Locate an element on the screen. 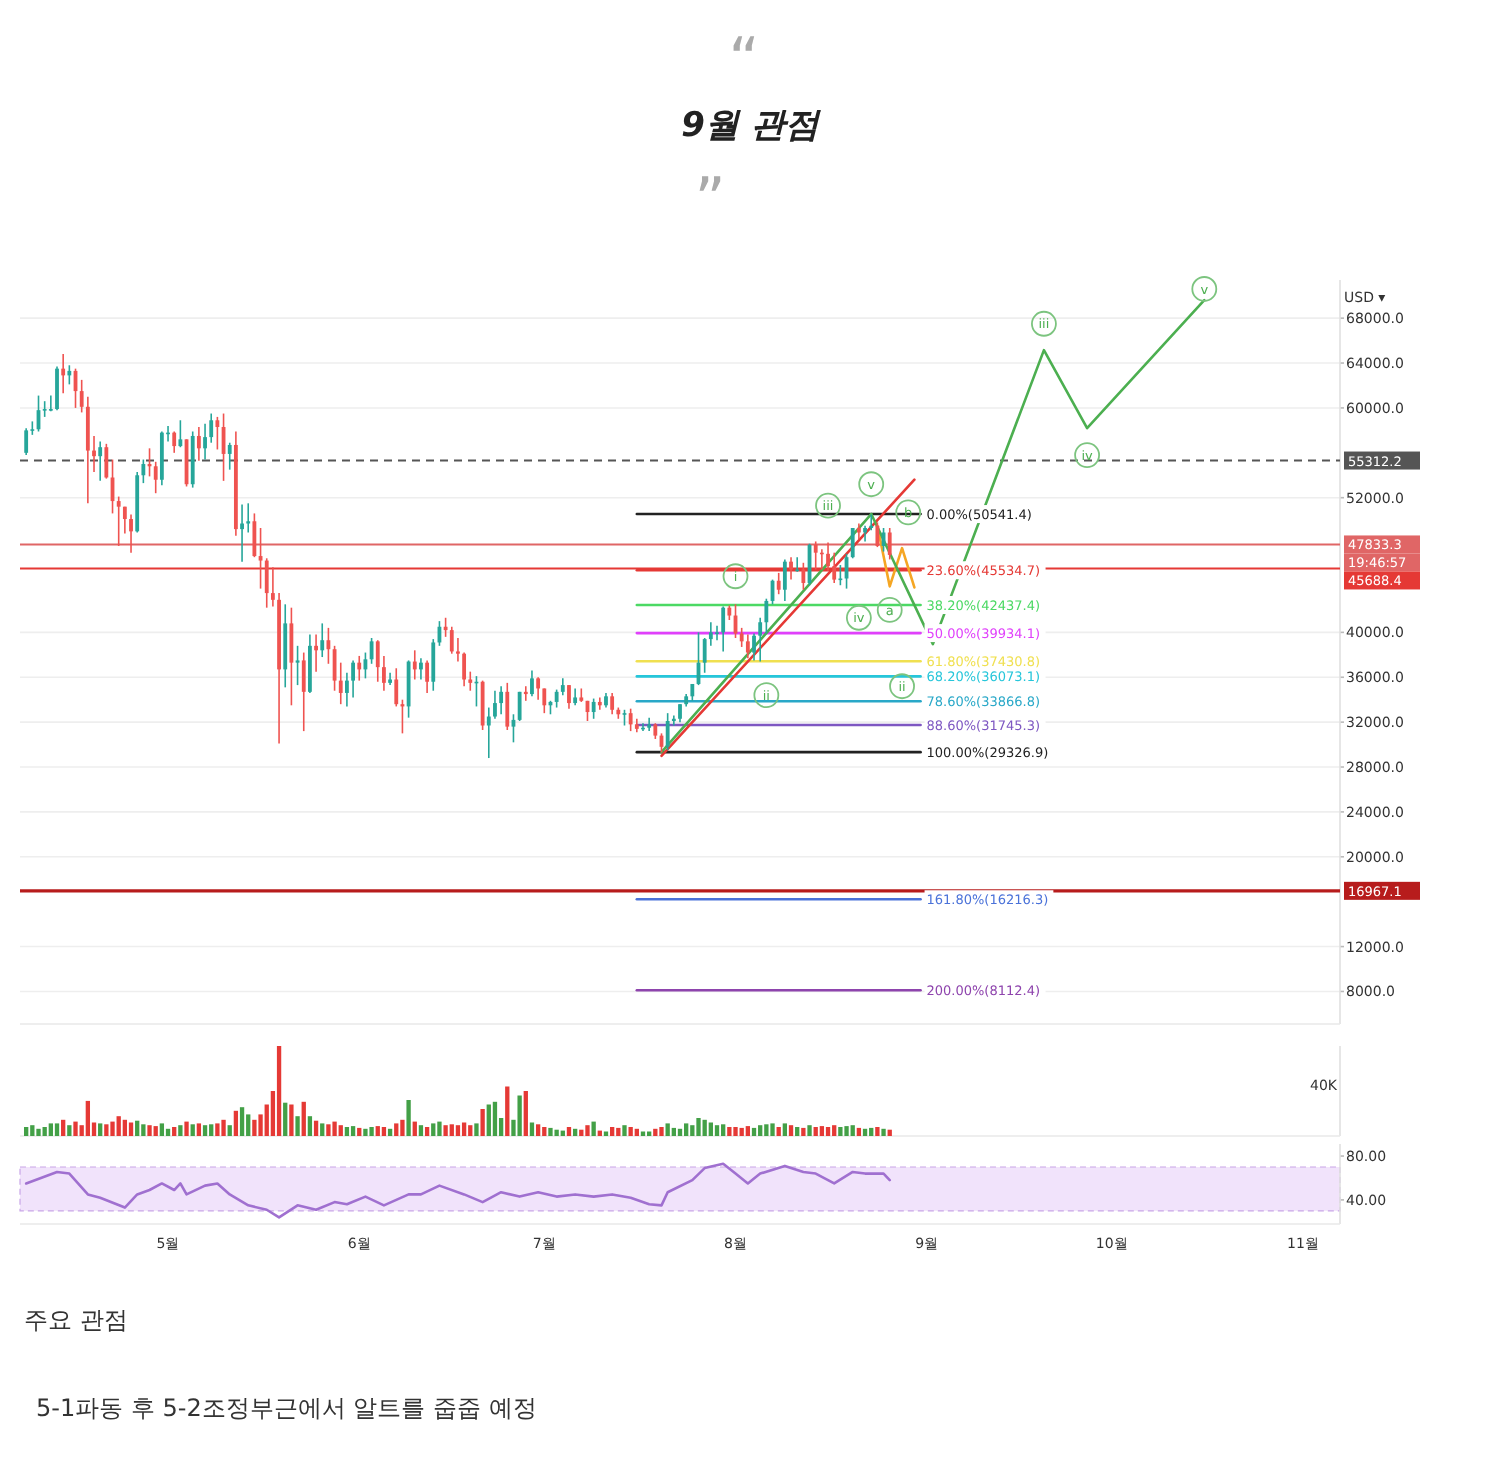 The width and height of the screenshot is (1500, 1484). text: 5-1파동 후 5-2조정부근에서 알트를 줍줍 예정 is located at coordinates (286, 1408).